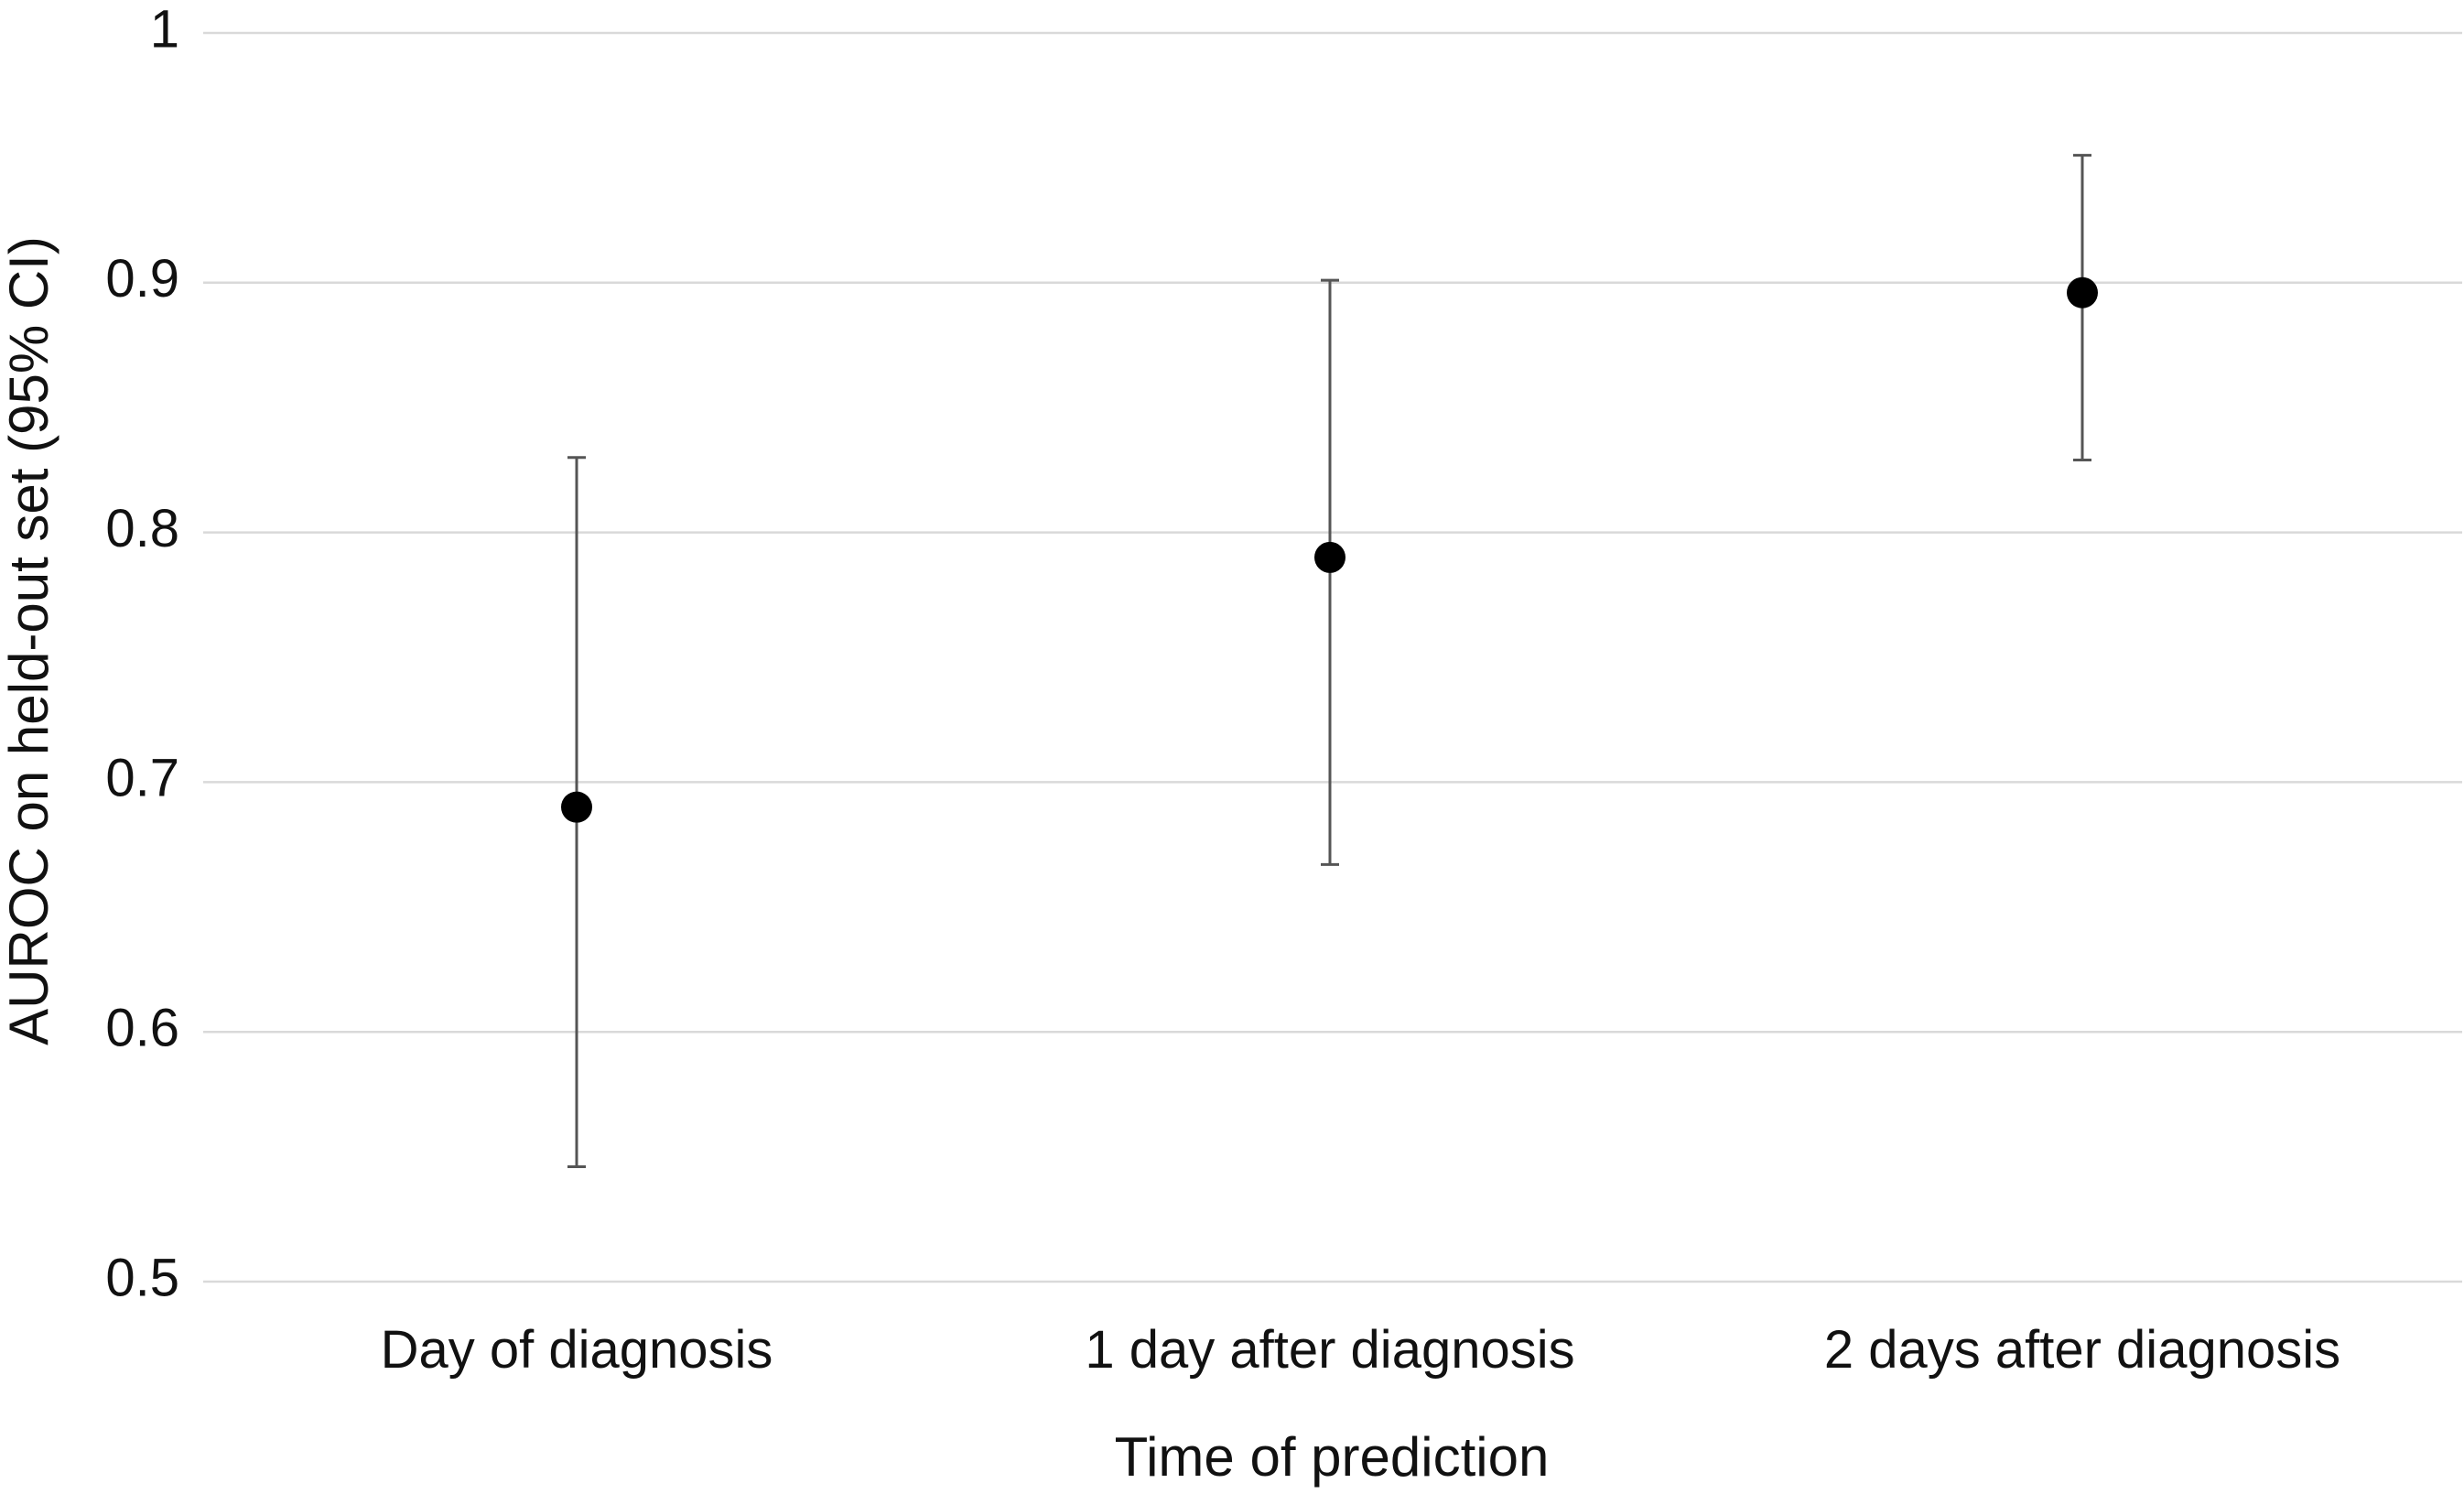  What do you see at coordinates (577, 1350) in the screenshot?
I see `x-tick-label: Day of diagnosis` at bounding box center [577, 1350].